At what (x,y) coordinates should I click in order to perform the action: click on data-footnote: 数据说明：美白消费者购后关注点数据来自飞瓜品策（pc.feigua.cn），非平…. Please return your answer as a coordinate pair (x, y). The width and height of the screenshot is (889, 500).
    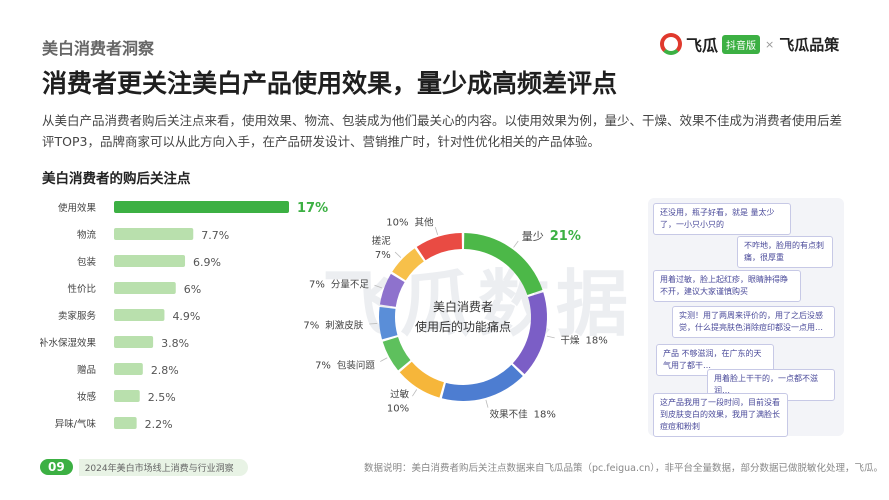
    Looking at the image, I should click on (623, 468).